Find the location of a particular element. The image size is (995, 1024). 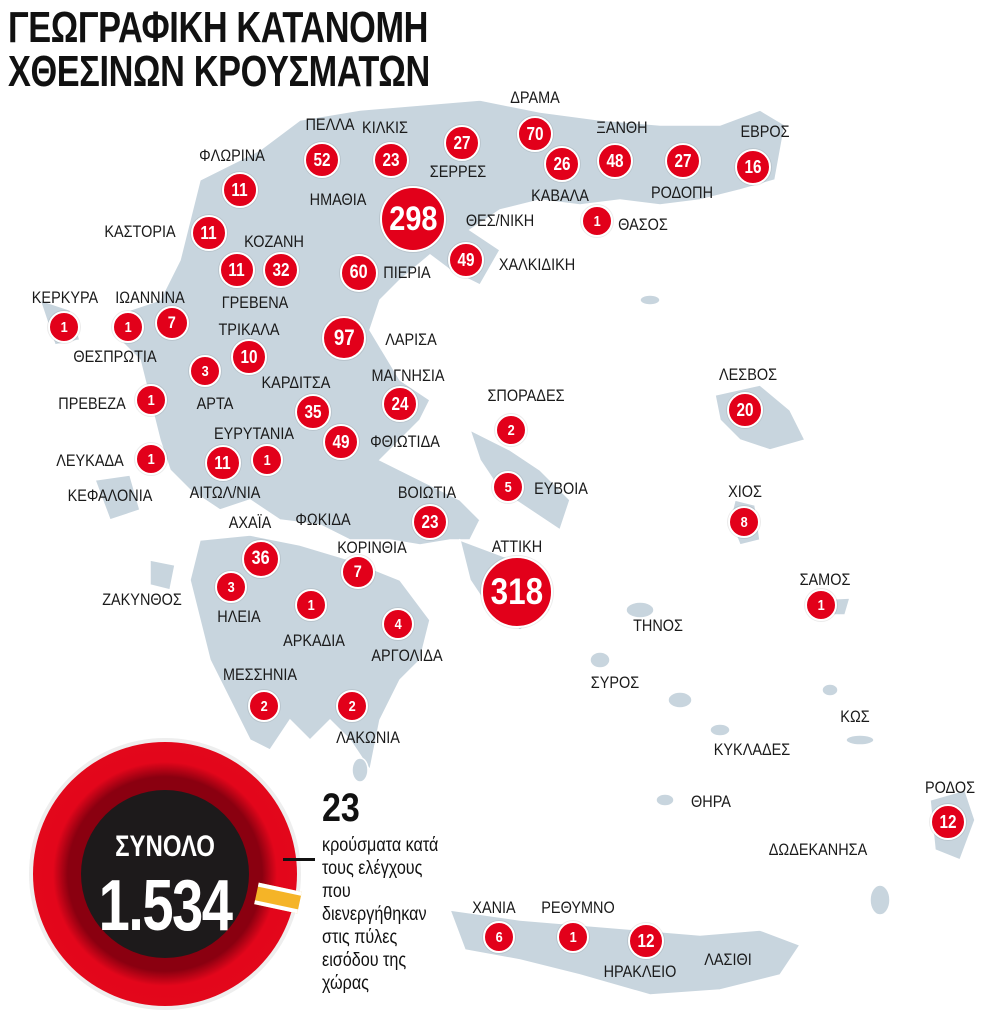

region-label: ΣΥΡΟΣ is located at coordinates (615, 682).